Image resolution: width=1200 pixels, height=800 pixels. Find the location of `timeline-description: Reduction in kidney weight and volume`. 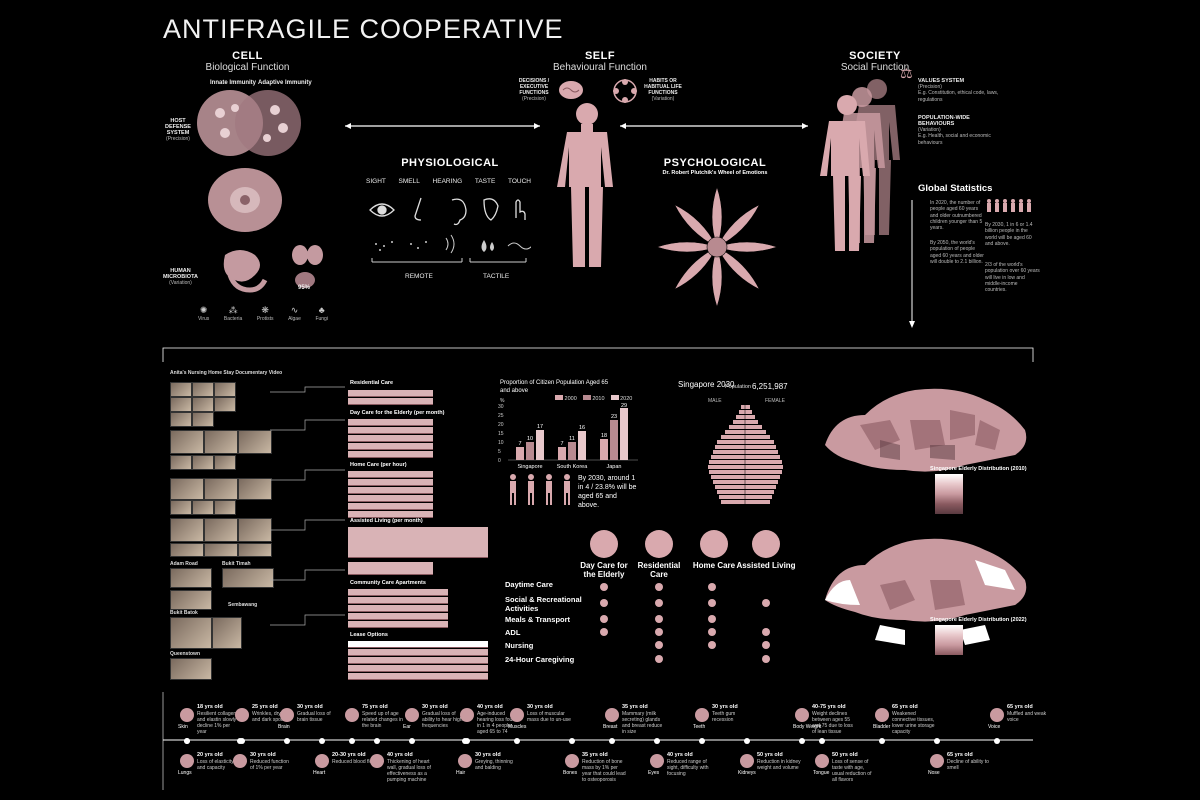

timeline-description: Reduction in kidney weight and volume is located at coordinates (779, 764).